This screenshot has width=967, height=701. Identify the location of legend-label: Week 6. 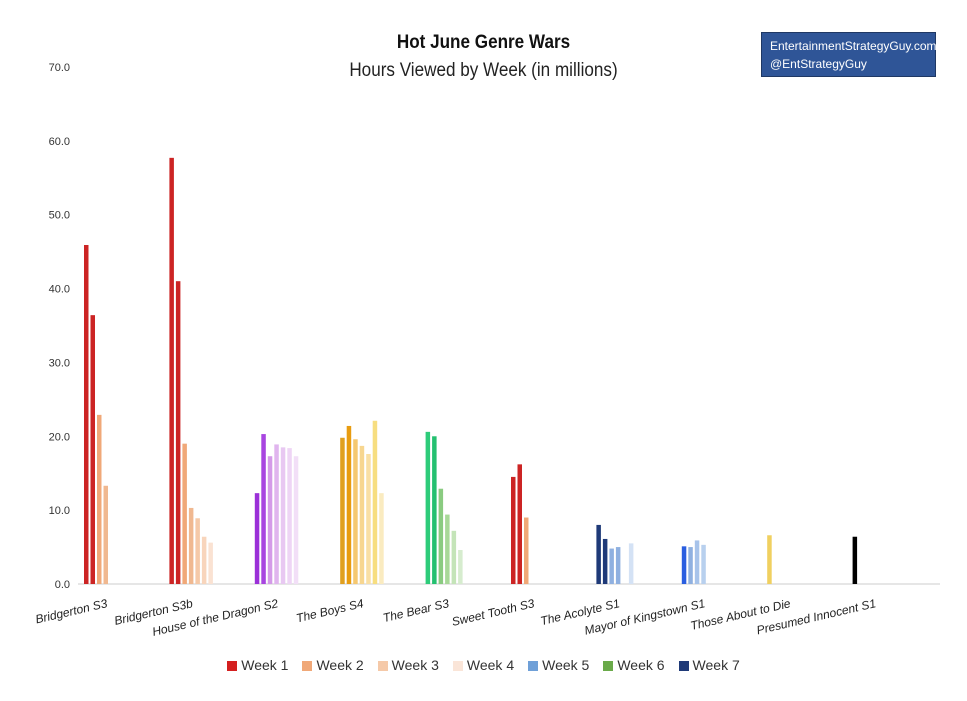
(641, 665).